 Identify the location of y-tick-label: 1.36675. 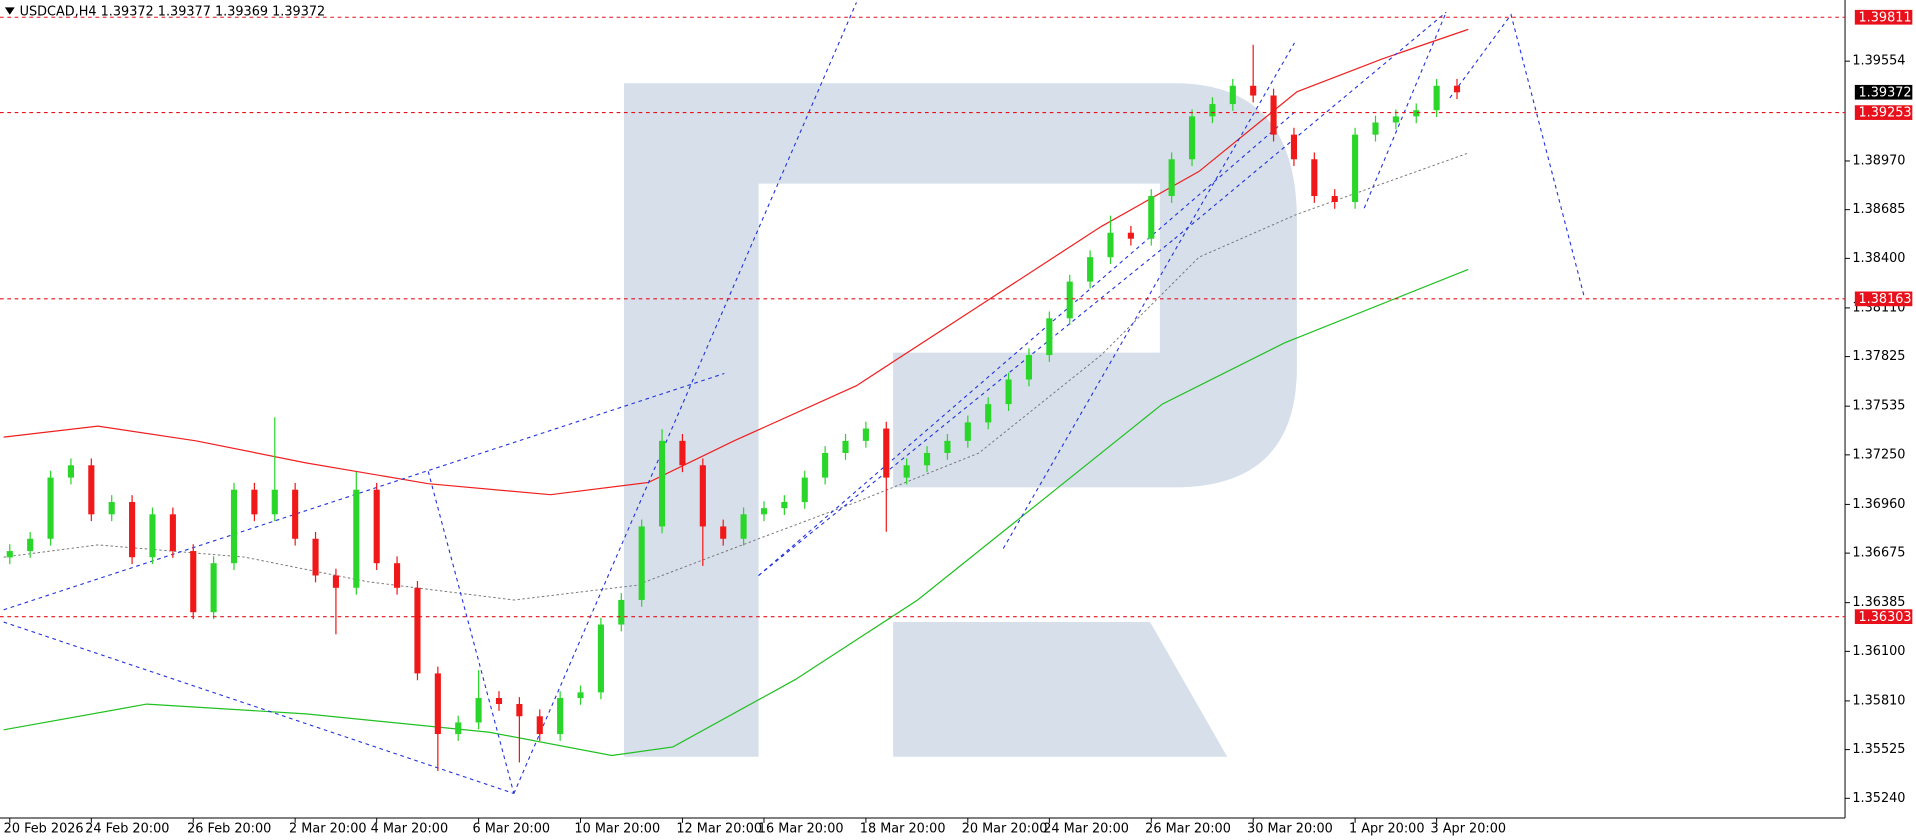
(1878, 553).